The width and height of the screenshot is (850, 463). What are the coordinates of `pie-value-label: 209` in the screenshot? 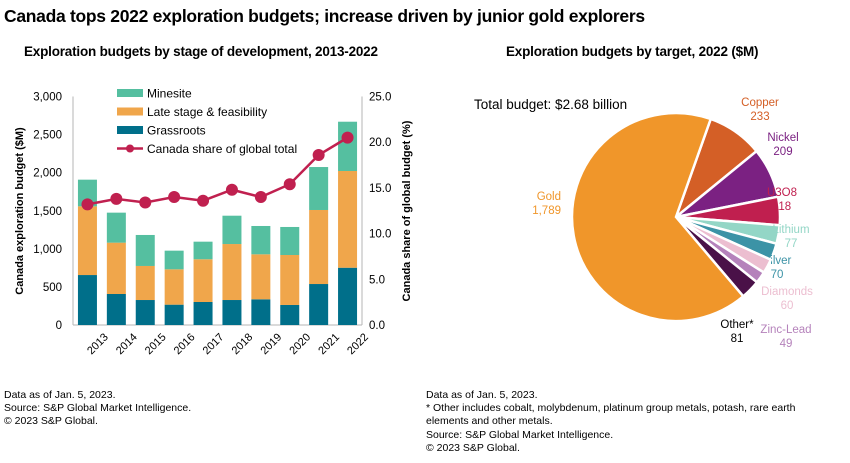 It's located at (782, 152).